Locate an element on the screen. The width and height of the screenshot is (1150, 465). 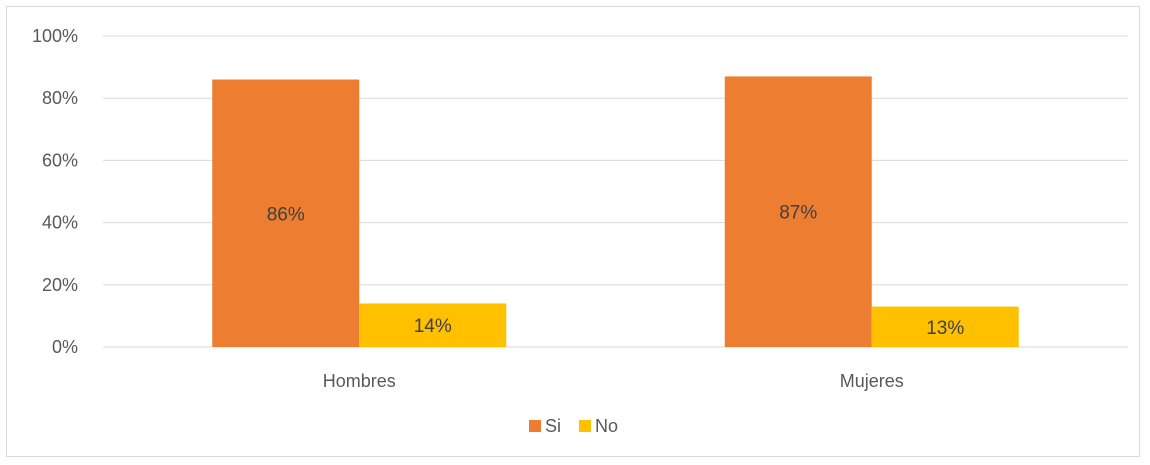
y-tick-label: 20% is located at coordinates (60, 285).